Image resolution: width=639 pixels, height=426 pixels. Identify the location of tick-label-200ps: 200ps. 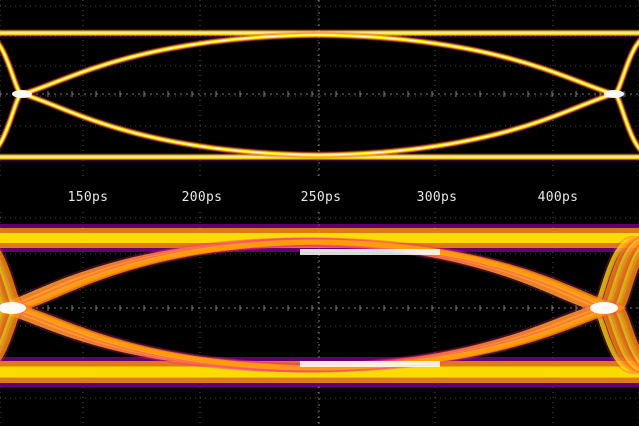
(202, 197).